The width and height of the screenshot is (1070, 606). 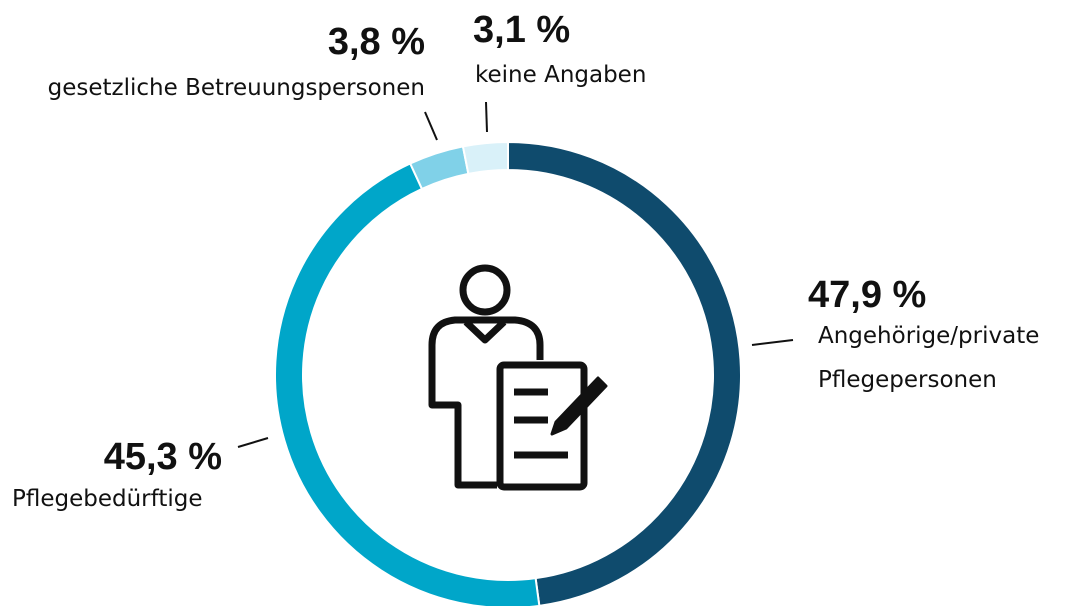 What do you see at coordinates (867, 295) in the screenshot?
I see `value-label: 47,9 %` at bounding box center [867, 295].